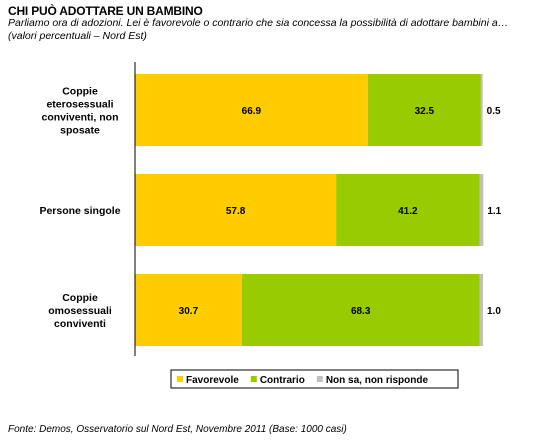 This screenshot has height=441, width=535. I want to click on data-label-favorevole-1: 57.8, so click(236, 211).